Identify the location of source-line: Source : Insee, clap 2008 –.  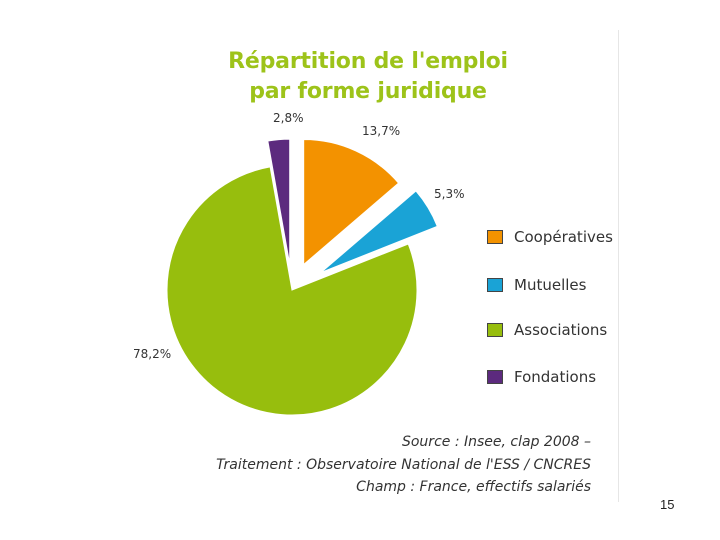
(496, 442).